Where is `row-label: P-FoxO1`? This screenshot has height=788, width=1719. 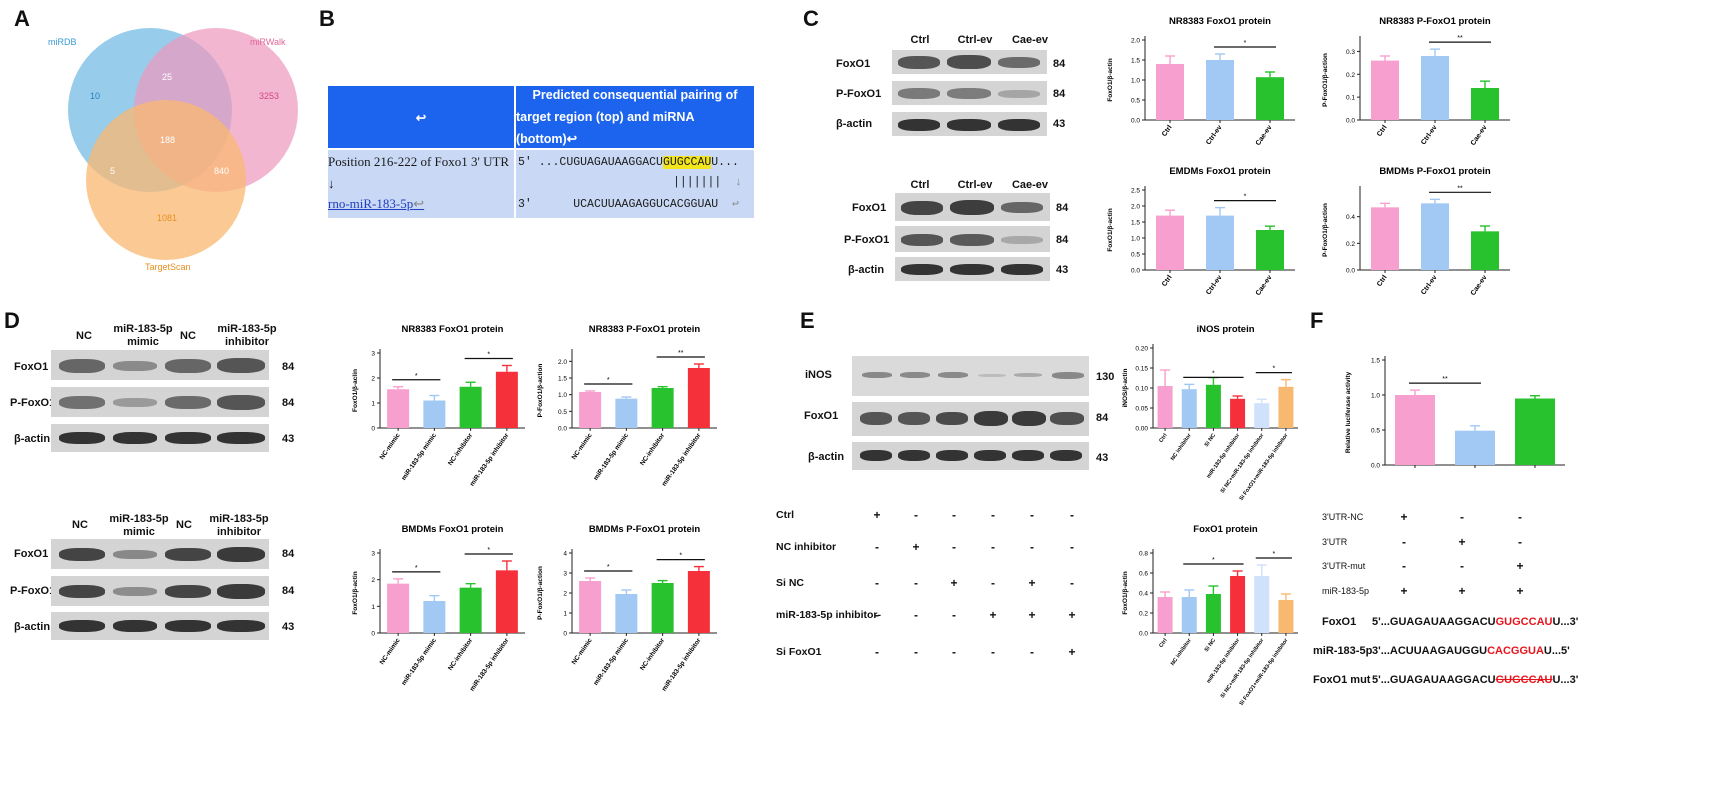 row-label: P-FoxO1 is located at coordinates (33, 591).